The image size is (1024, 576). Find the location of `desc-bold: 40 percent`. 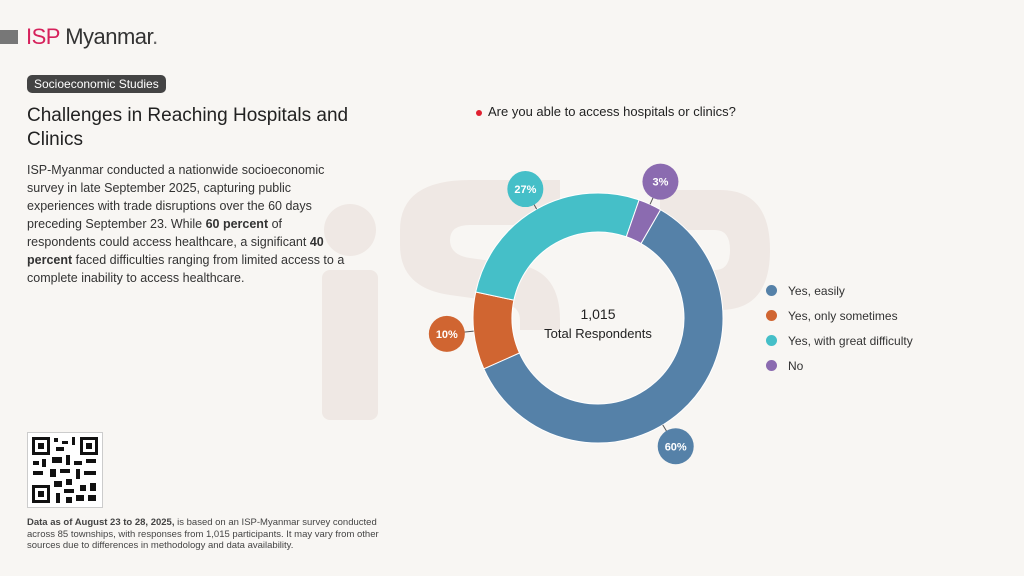

desc-bold: 40 percent is located at coordinates (175, 251).